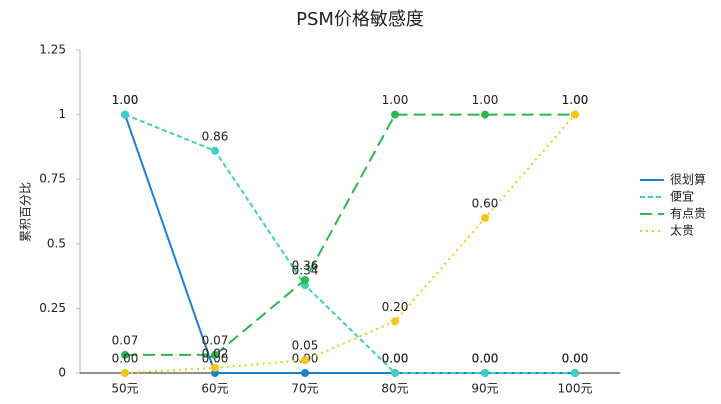 The image size is (721, 404). What do you see at coordinates (52, 308) in the screenshot?
I see `y-tick-label: 0.25` at bounding box center [52, 308].